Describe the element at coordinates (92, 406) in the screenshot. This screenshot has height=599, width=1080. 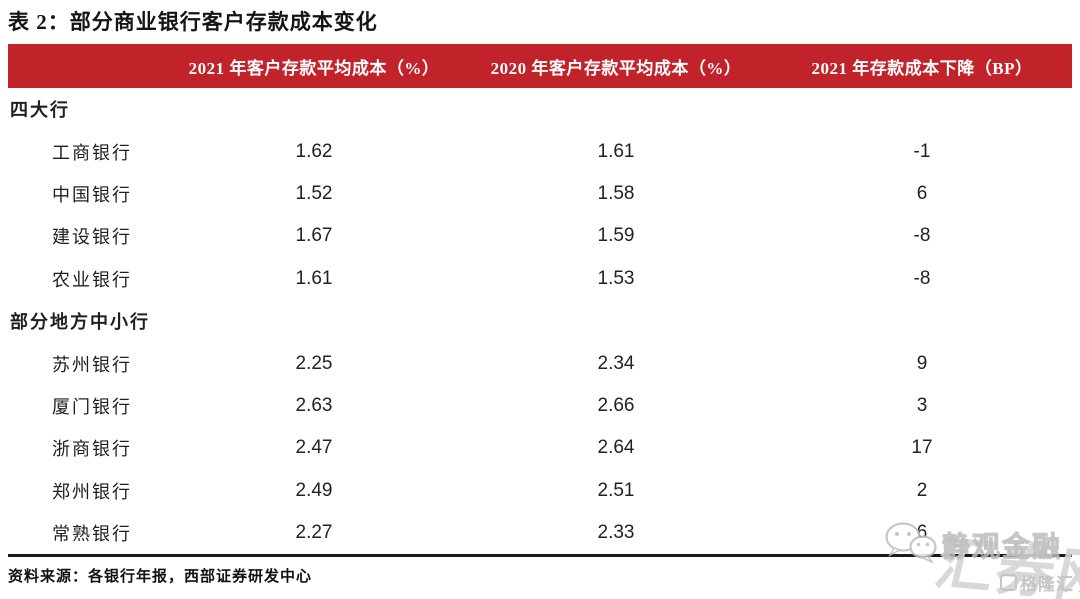
I see `bank-name: 厦门银行` at that location.